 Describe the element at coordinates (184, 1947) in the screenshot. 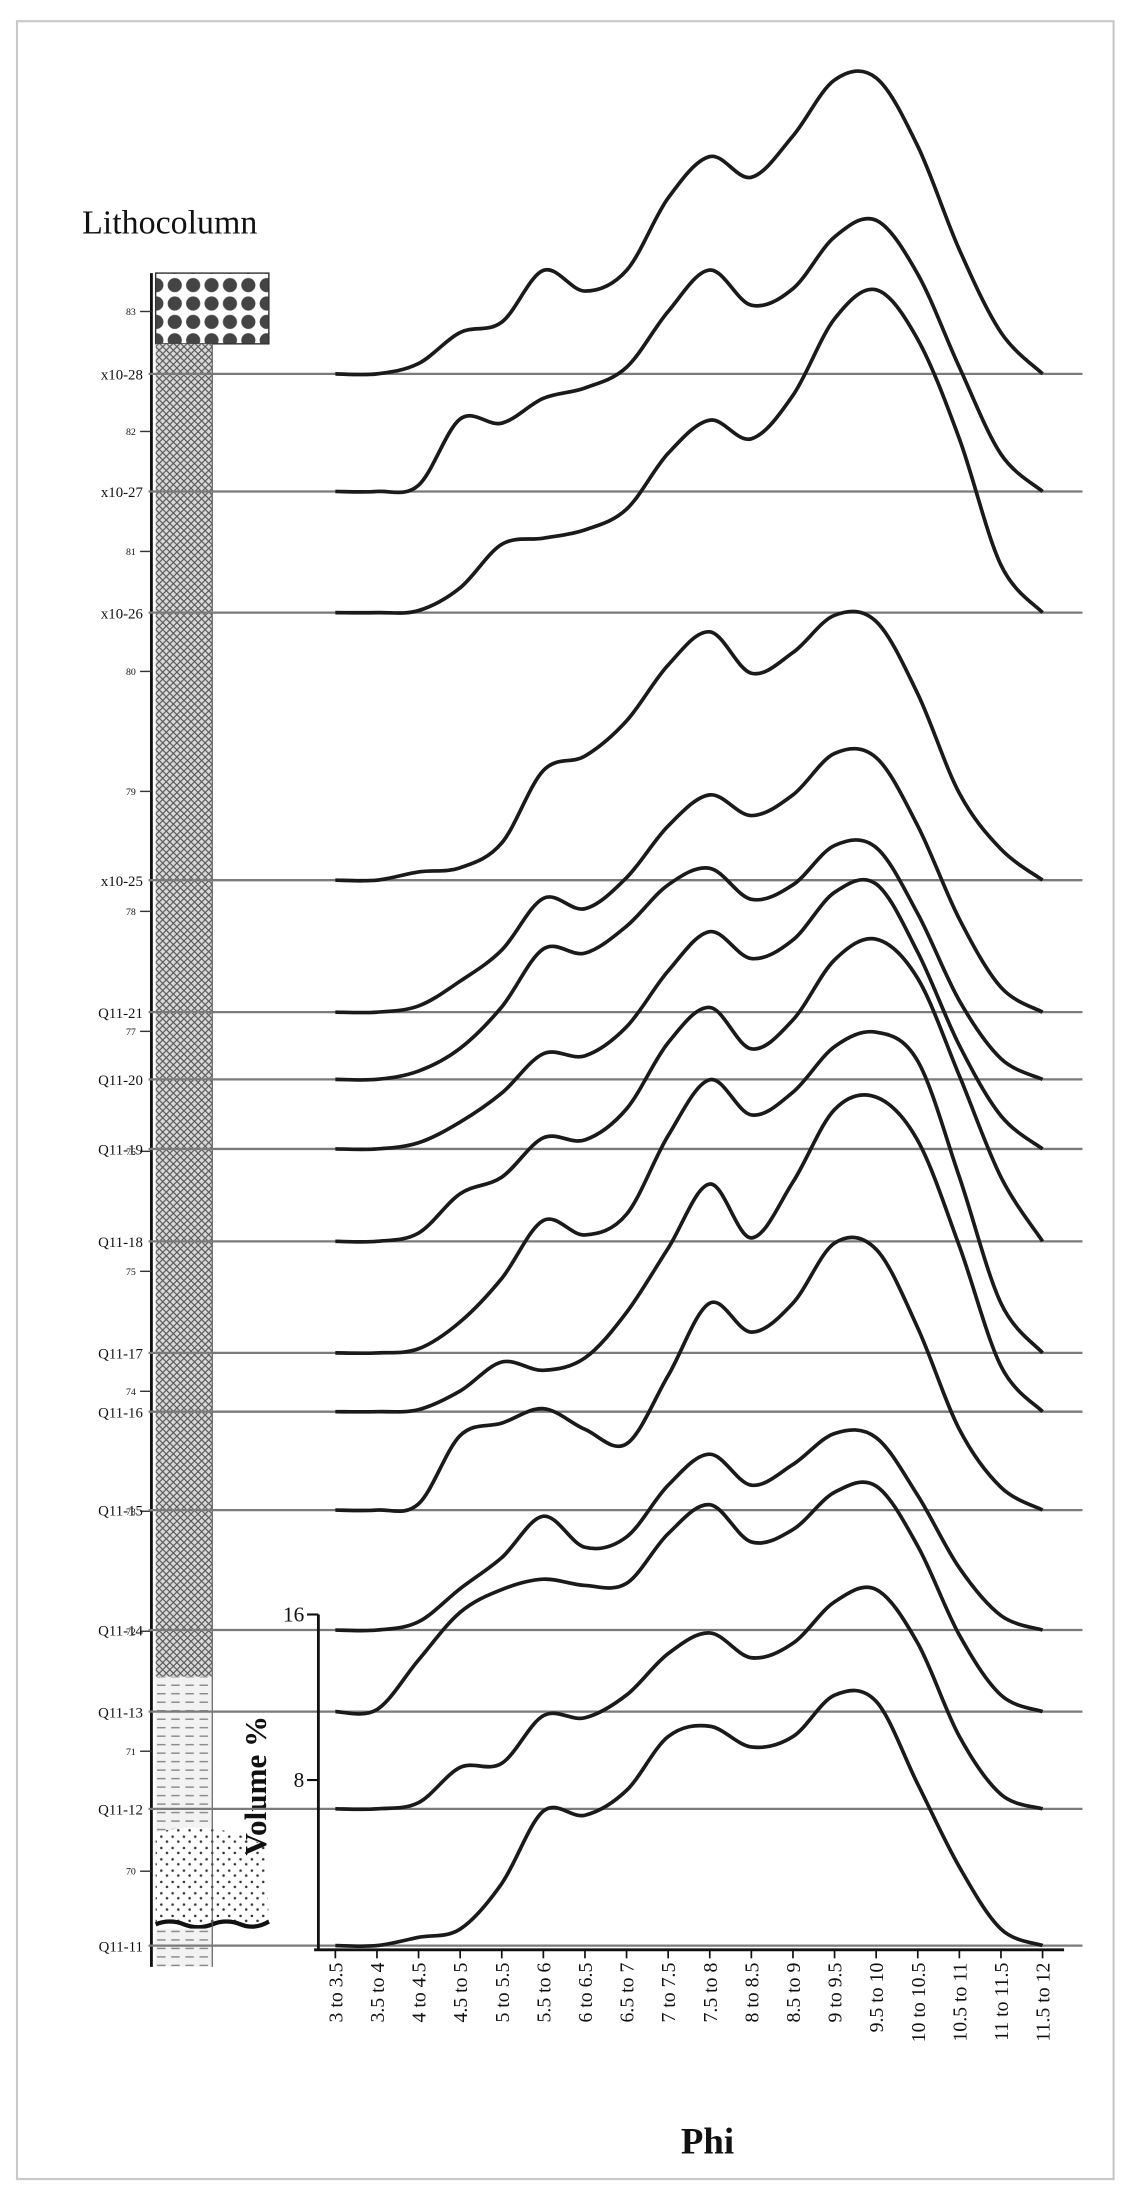

I see `layer-base` at that location.